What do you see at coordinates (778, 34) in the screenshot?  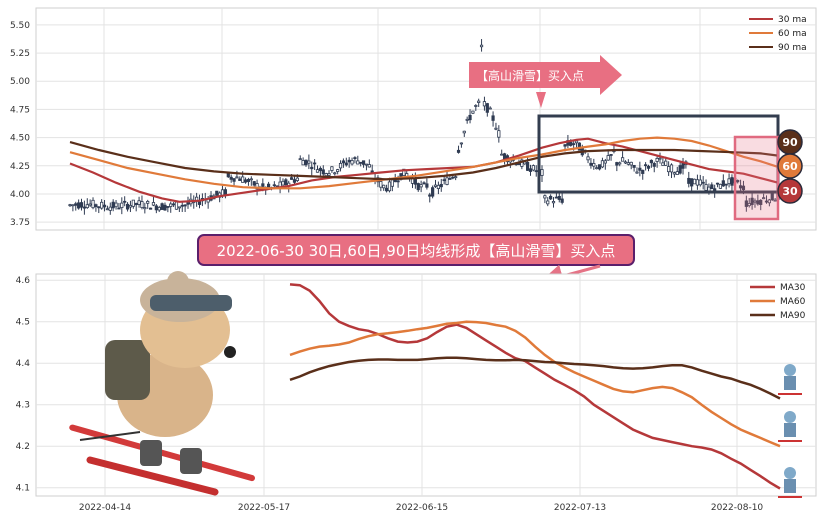 I see `top-legend: 30 ma 60 ma 90 ma` at bounding box center [778, 34].